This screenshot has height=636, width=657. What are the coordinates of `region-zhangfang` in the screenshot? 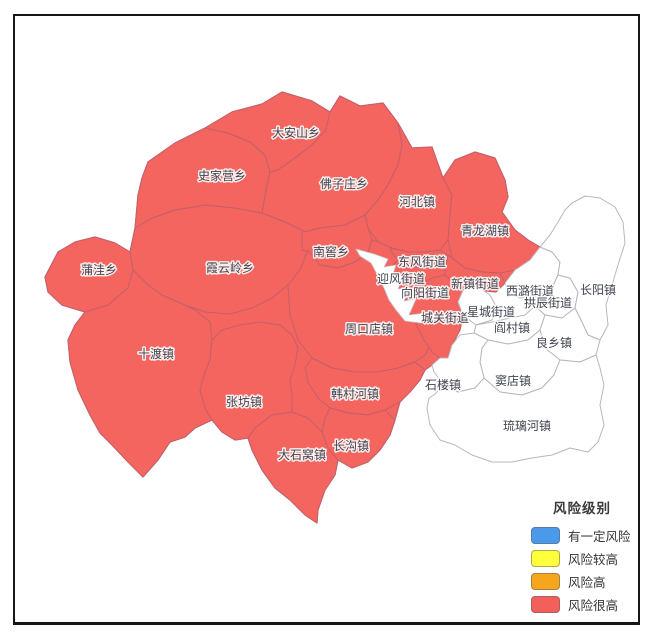 It's located at (249, 381).